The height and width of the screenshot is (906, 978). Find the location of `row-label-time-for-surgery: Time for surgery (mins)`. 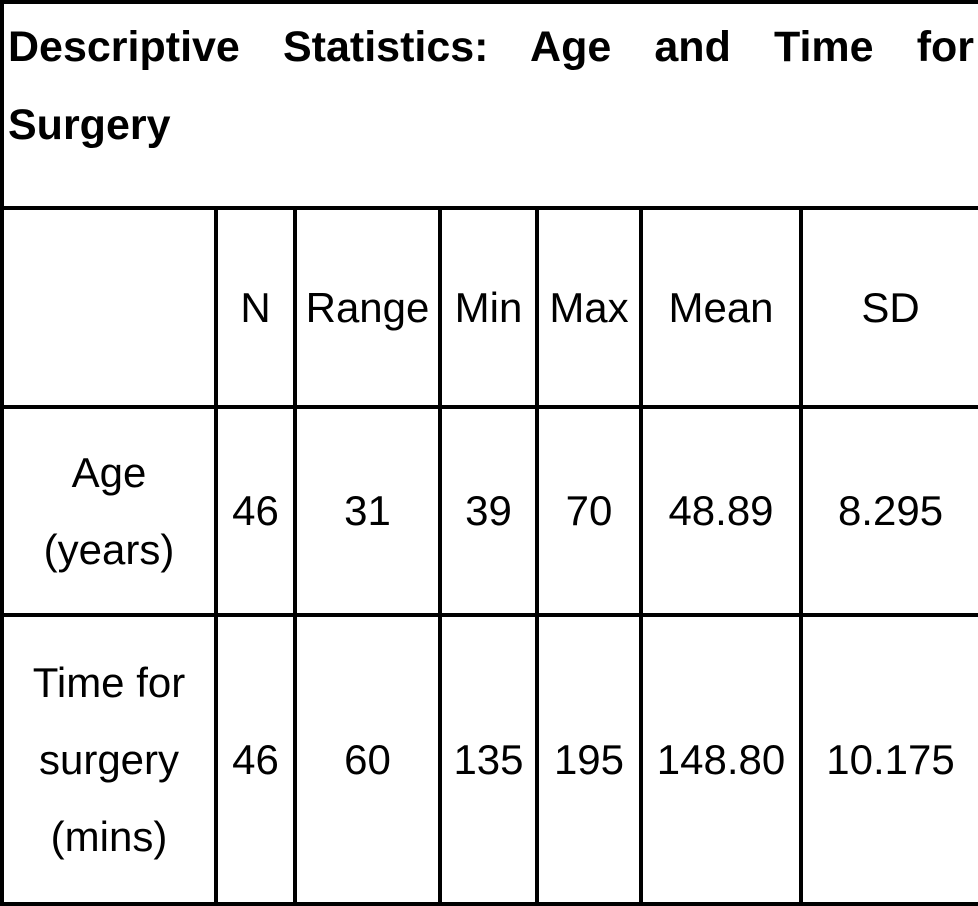

row-label-time-for-surgery: Time for surgery (mins) is located at coordinates (109, 759).